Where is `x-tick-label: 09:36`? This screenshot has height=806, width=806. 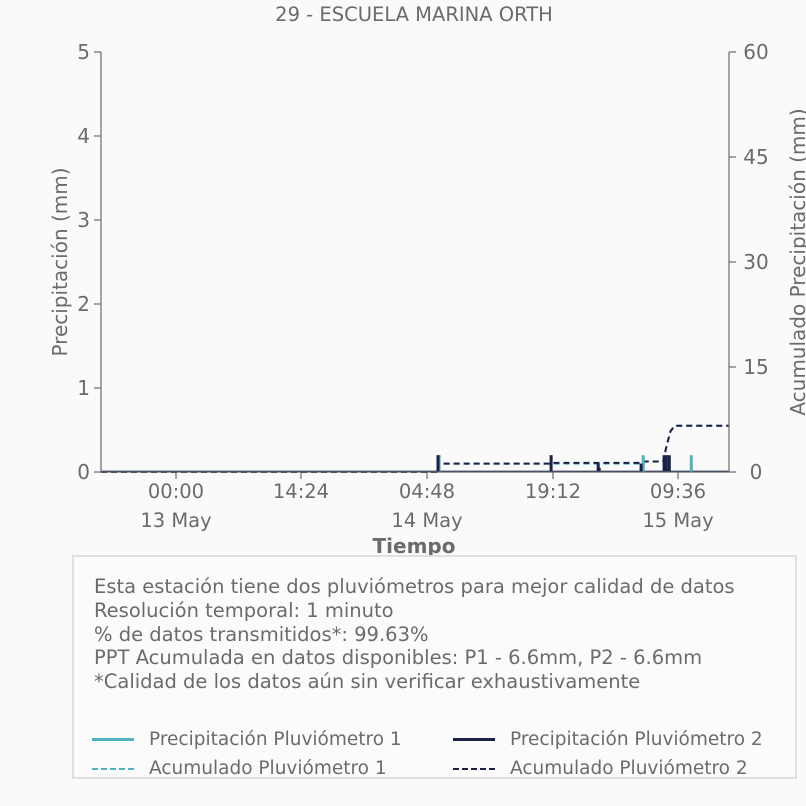 x-tick-label: 09:36 is located at coordinates (678, 491).